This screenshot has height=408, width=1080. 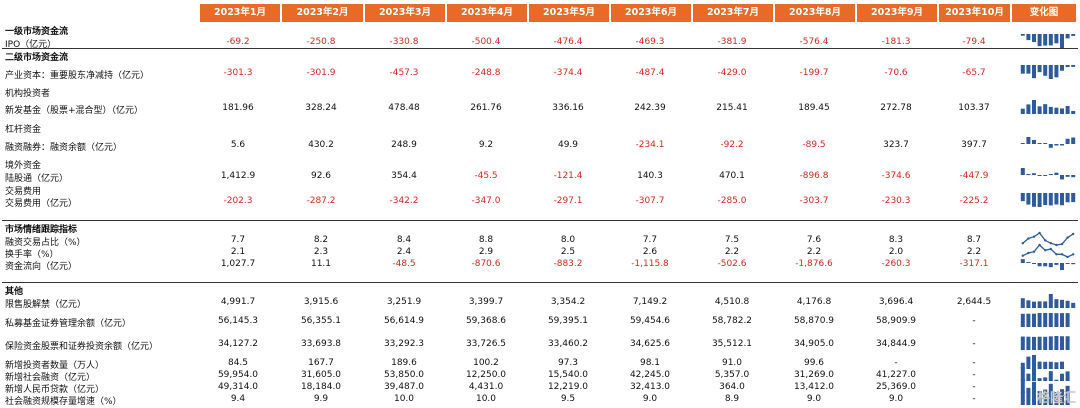 I want to click on table-cell: -65.7, so click(x=974, y=73).